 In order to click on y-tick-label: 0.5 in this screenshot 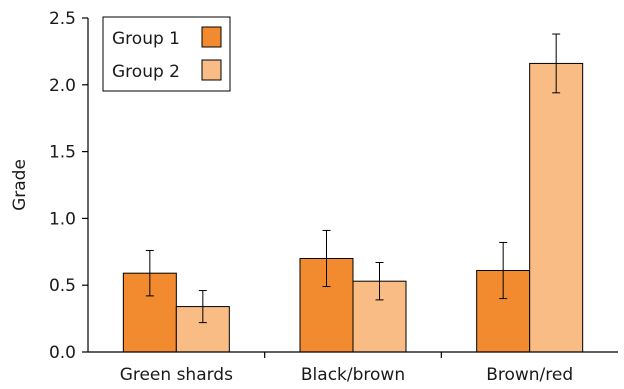, I will do `click(62, 286)`.